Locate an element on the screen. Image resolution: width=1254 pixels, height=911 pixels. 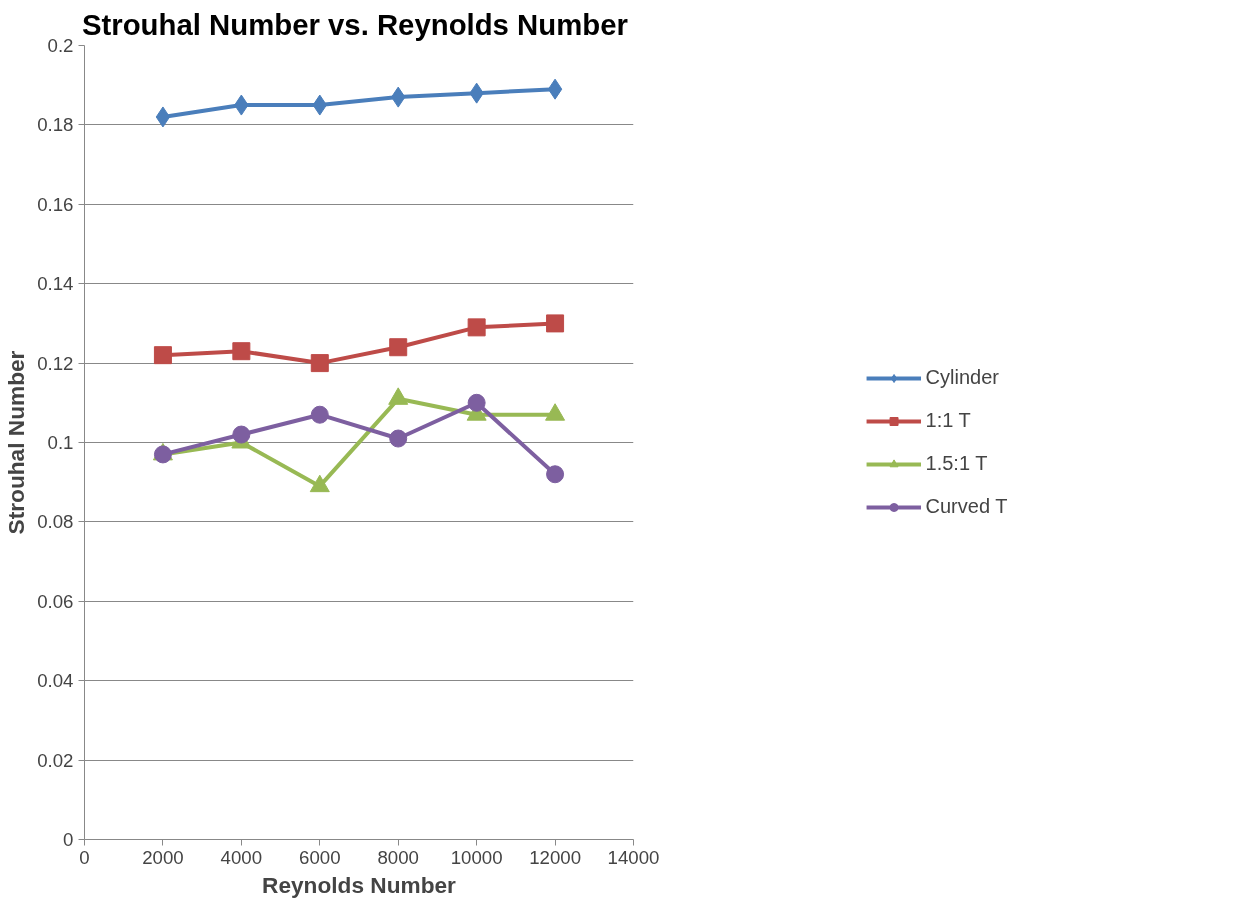
x-tick-label: 10000 is located at coordinates (476, 857).